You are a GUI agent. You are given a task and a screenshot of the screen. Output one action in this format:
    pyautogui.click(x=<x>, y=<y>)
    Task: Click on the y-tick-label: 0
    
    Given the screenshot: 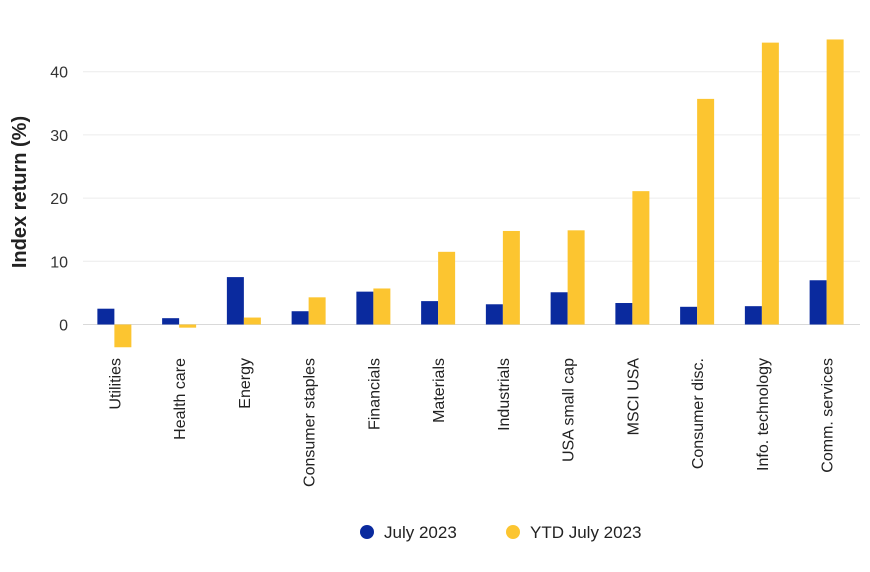 What is the action you would take?
    pyautogui.click(x=63, y=326)
    